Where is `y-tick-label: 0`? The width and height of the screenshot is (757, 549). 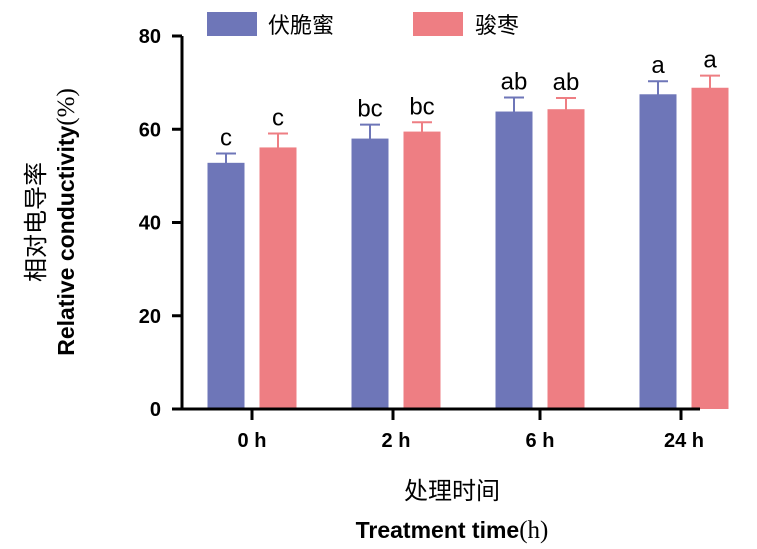
y-tick-label: 0 is located at coordinates (155, 410).